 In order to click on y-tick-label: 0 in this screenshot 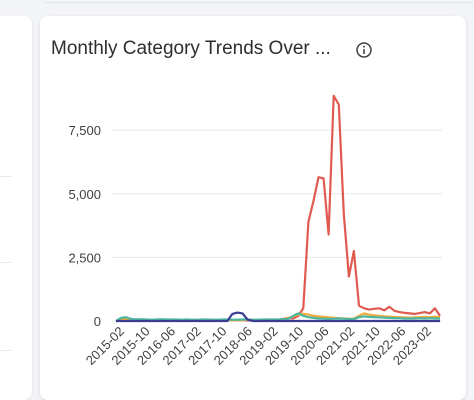, I will do `click(97, 321)`.